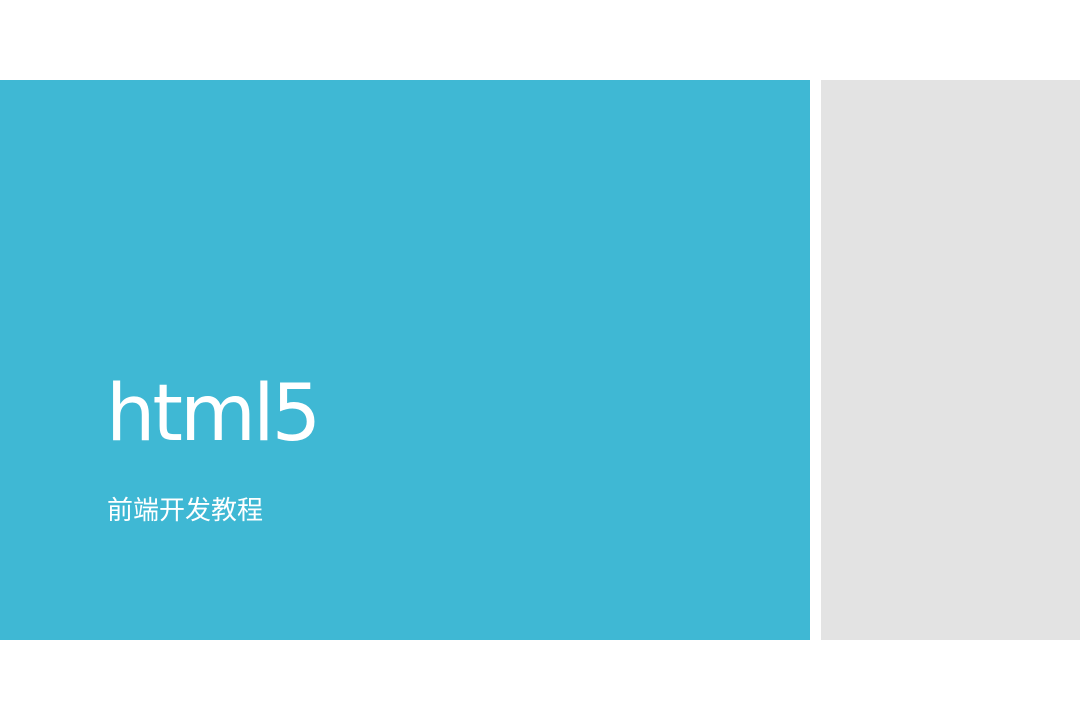 The image size is (1080, 720). Describe the element at coordinates (213, 414) in the screenshot. I see `slide-title: html5` at that location.